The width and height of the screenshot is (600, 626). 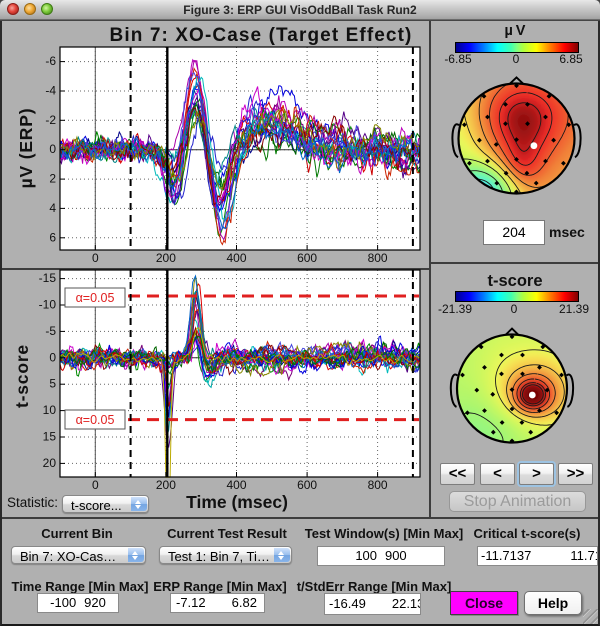 I want to click on svg-text: -6, so click(x=50, y=61).